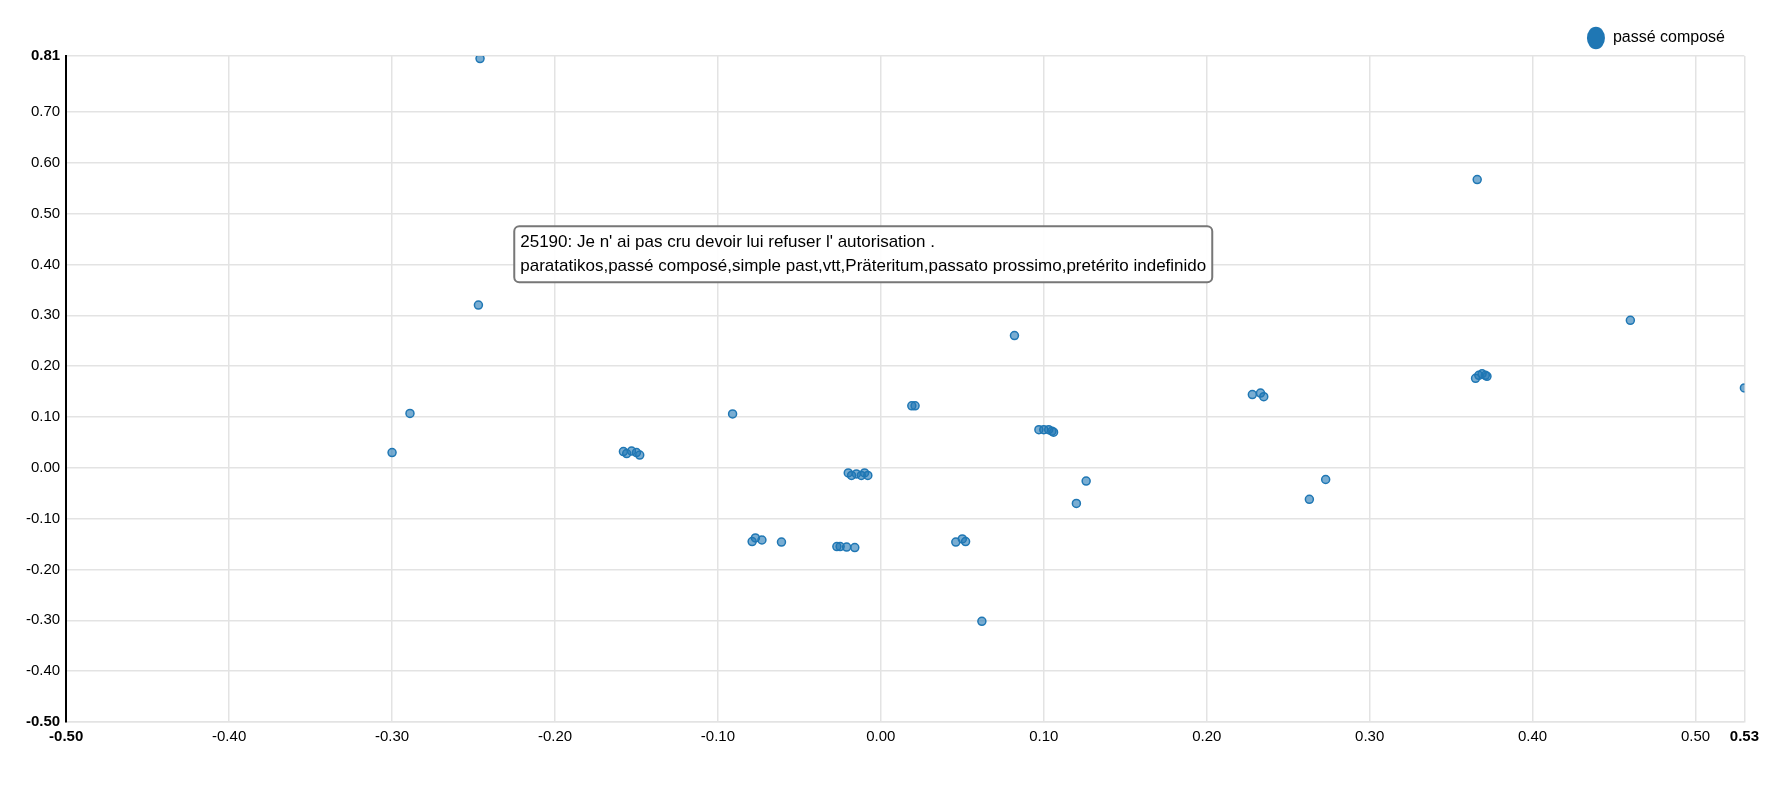 This screenshot has height=802, width=1765. Describe the element at coordinates (229, 736) in the screenshot. I see `x-tick-label: -0.40` at that location.